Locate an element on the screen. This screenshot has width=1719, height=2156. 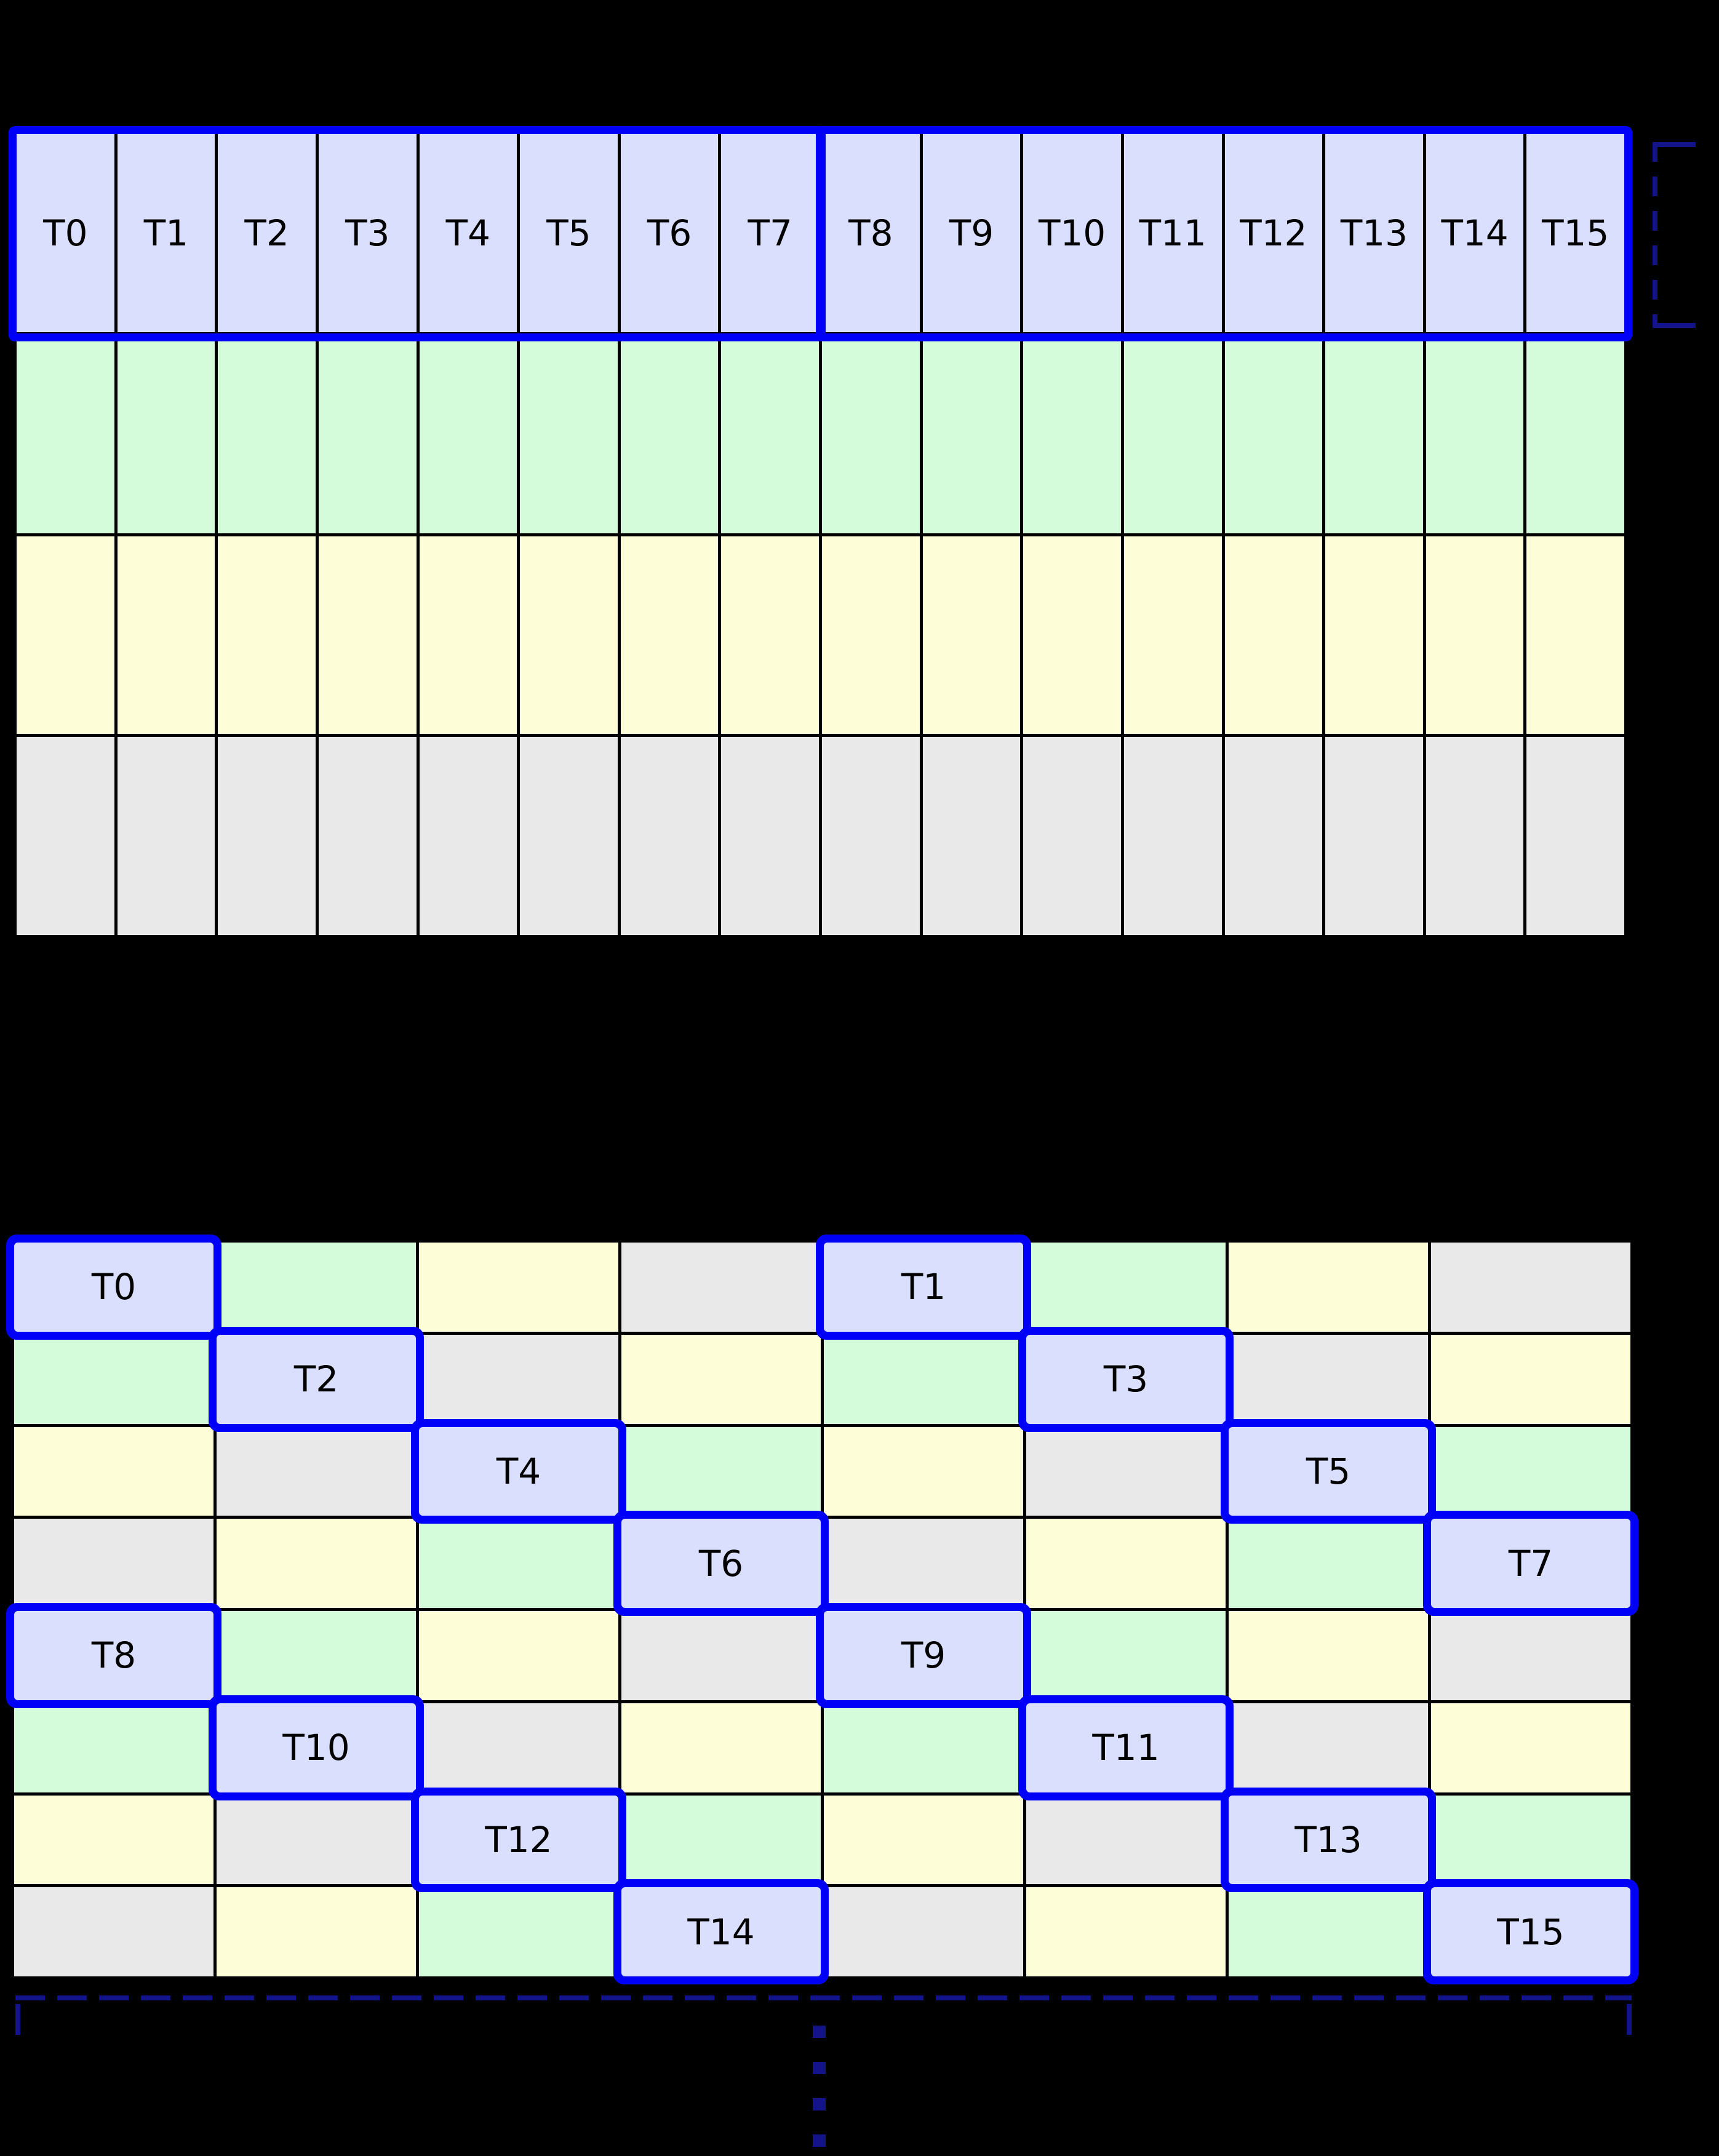
thread-label: T2 is located at coordinates (316, 1379).